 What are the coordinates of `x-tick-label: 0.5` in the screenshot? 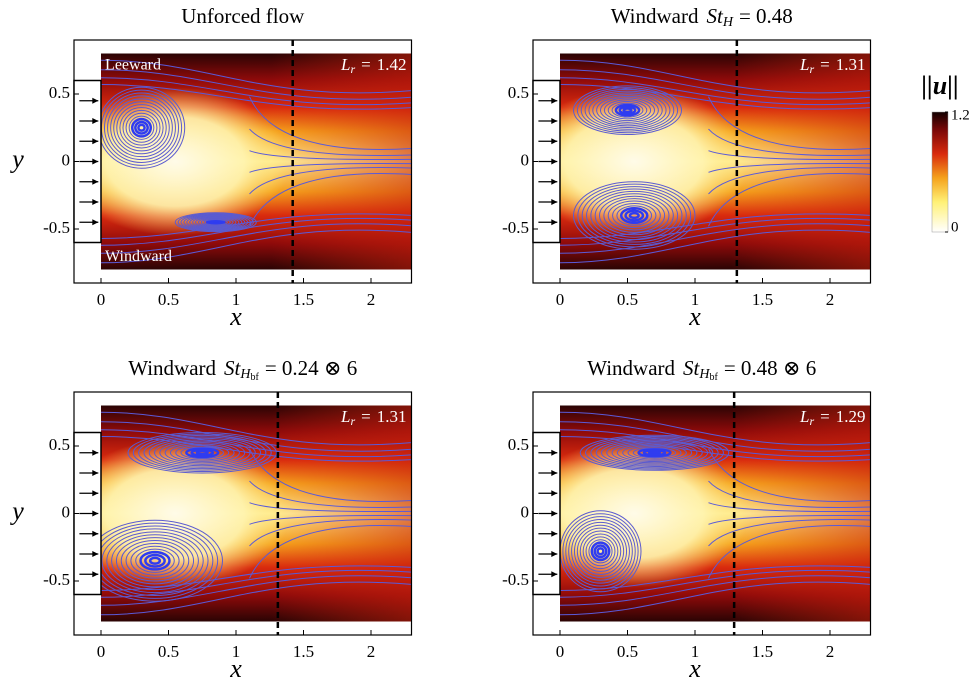 It's located at (168, 299).